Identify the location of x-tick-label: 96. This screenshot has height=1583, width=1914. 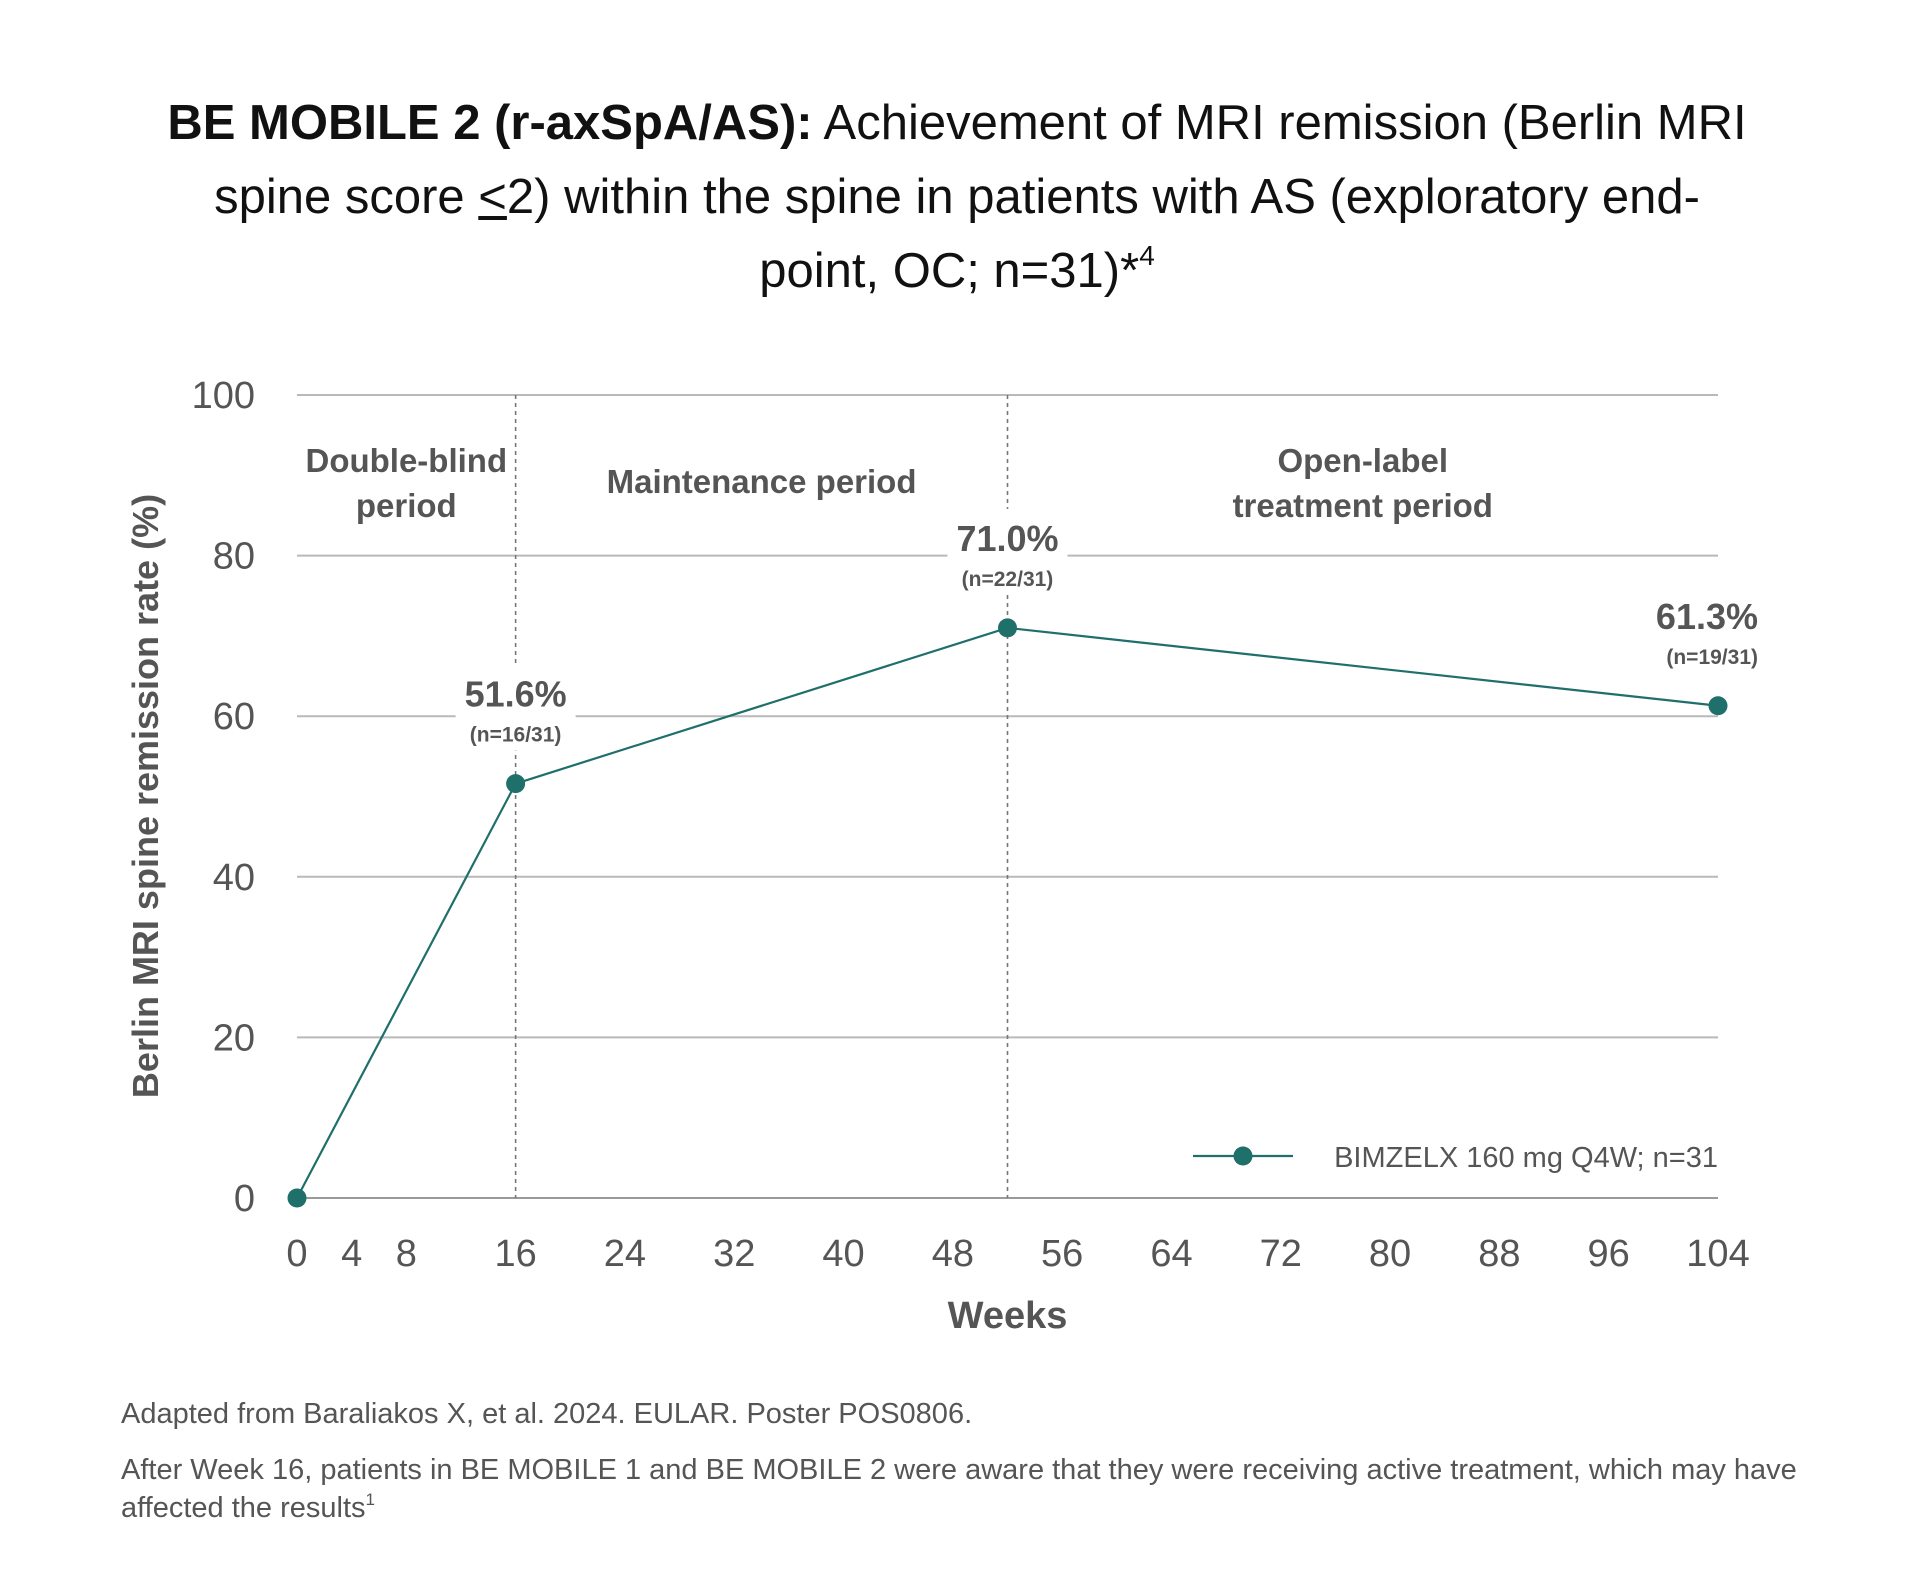
(1609, 1254).